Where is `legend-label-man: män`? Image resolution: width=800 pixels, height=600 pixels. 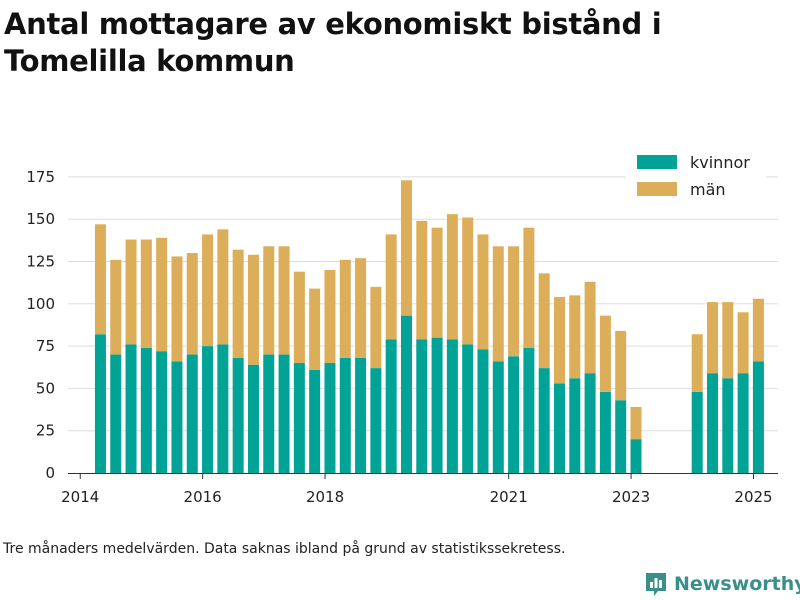
legend-label-man: män is located at coordinates (708, 189).